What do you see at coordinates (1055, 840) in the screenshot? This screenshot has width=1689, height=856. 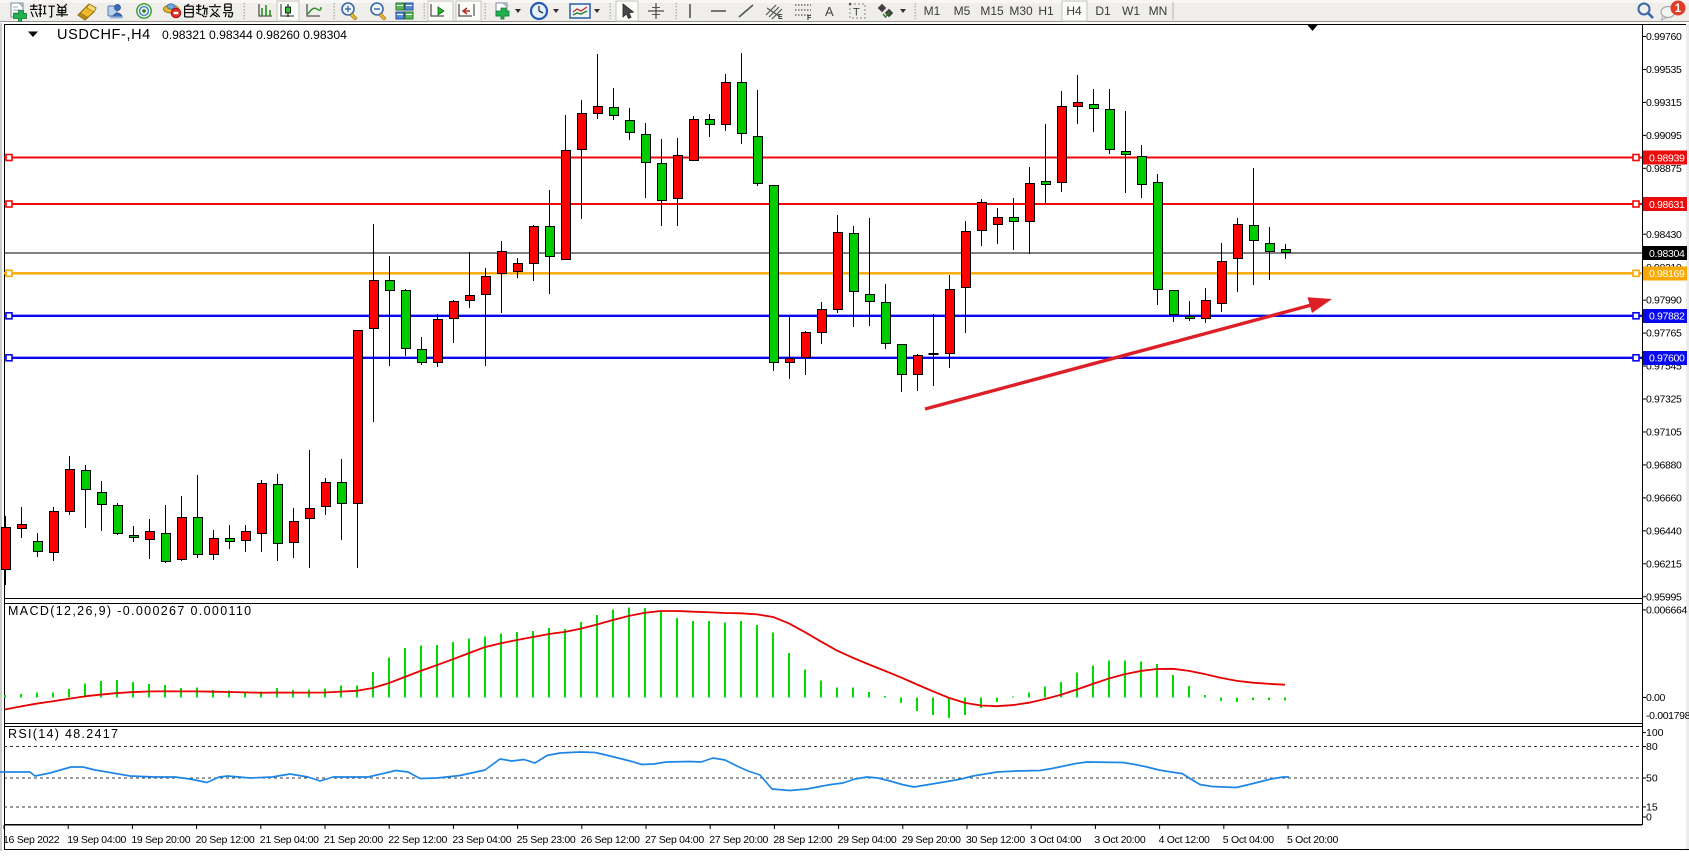 I see `svg-text: 3 Oct 04:00` at bounding box center [1055, 840].